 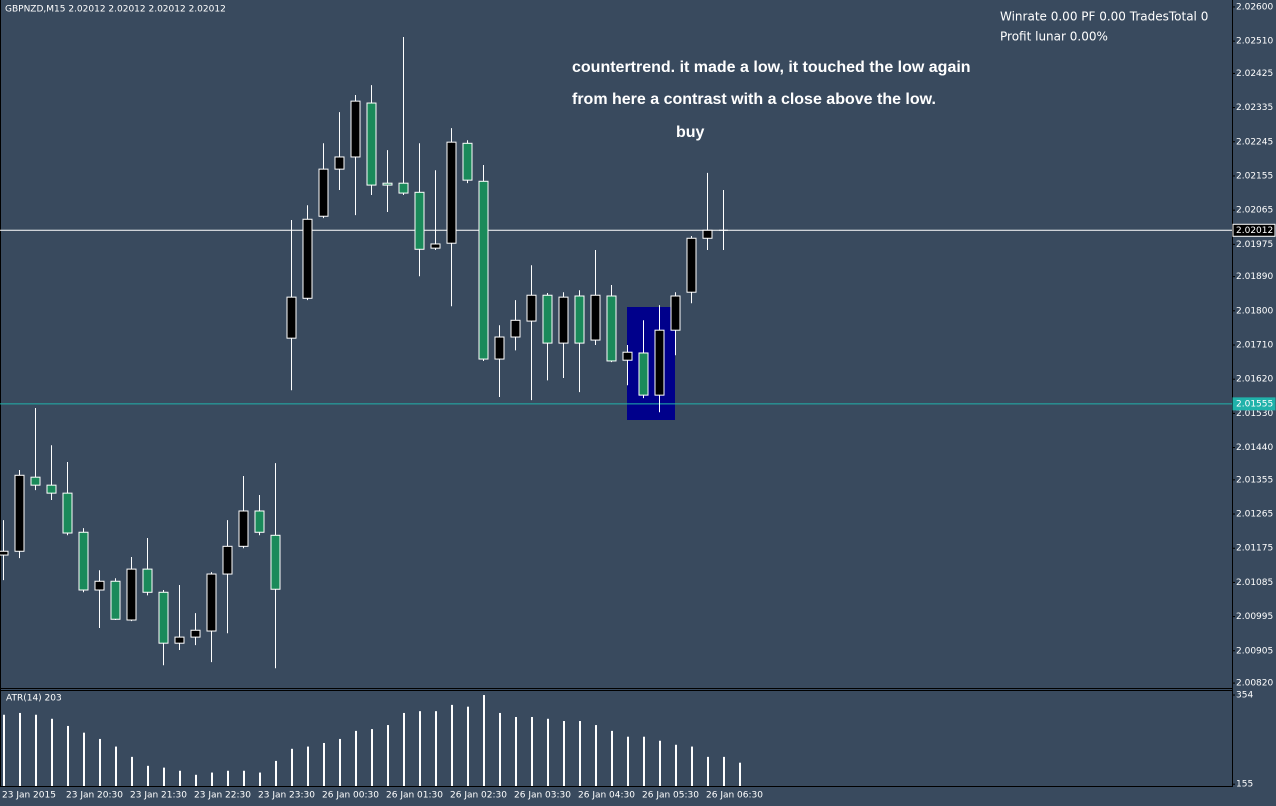 I want to click on x-tick-label: 23 Jan 20:30, so click(x=94, y=796).